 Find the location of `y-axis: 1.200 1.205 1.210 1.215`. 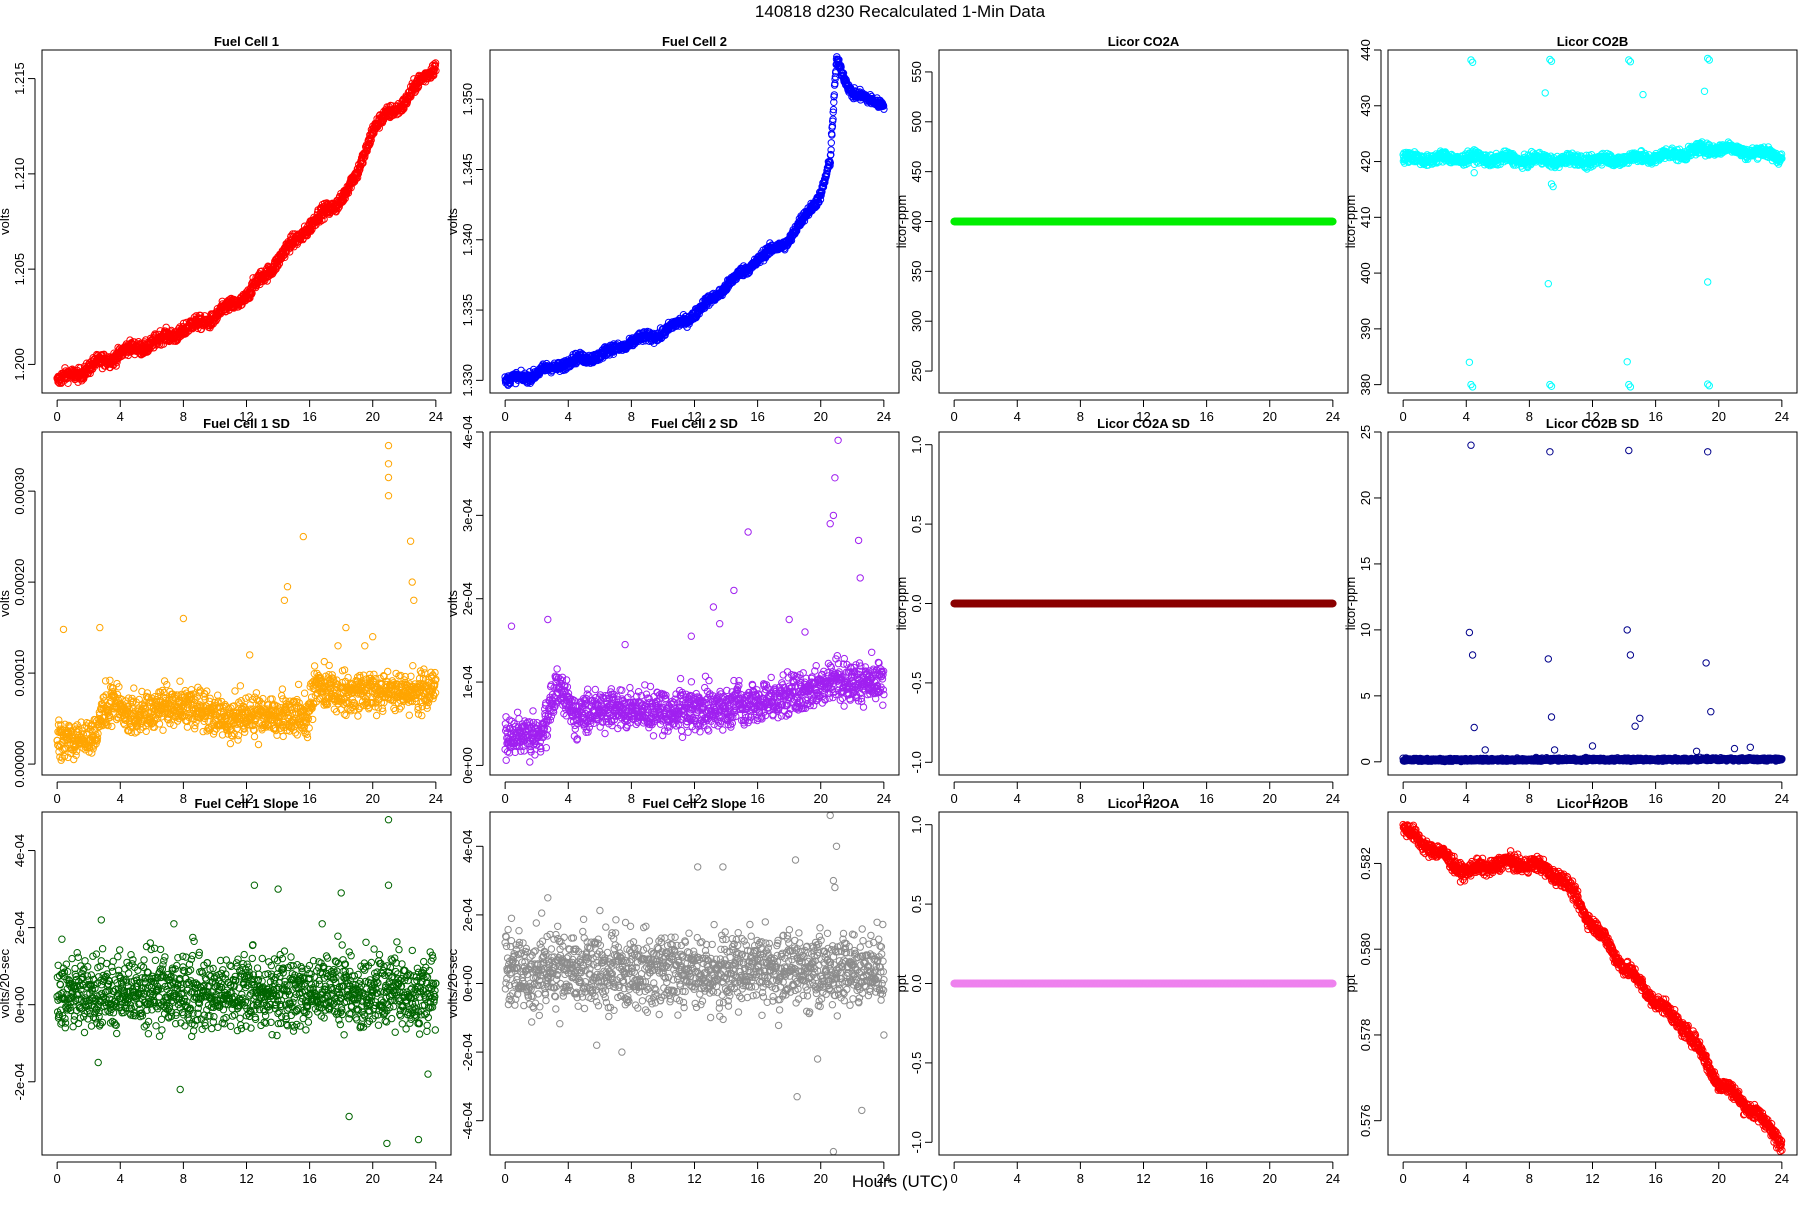

y-axis: 1.200 1.205 1.210 1.215 is located at coordinates (23, 221).